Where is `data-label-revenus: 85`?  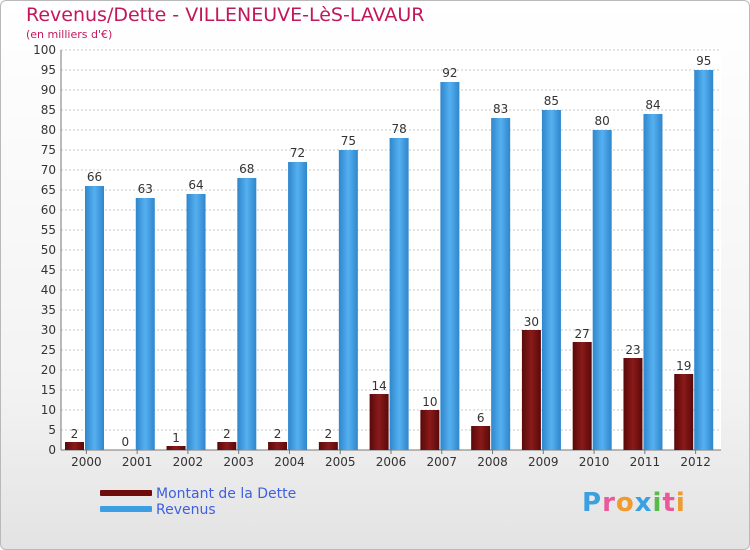
data-label-revenus: 85 is located at coordinates (551, 101).